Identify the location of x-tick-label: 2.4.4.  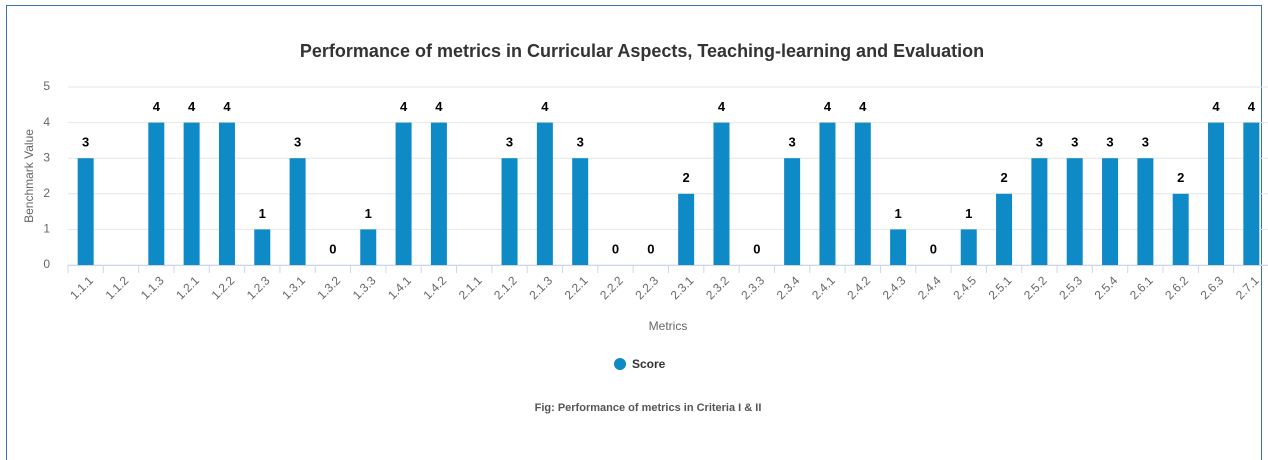
(929, 287).